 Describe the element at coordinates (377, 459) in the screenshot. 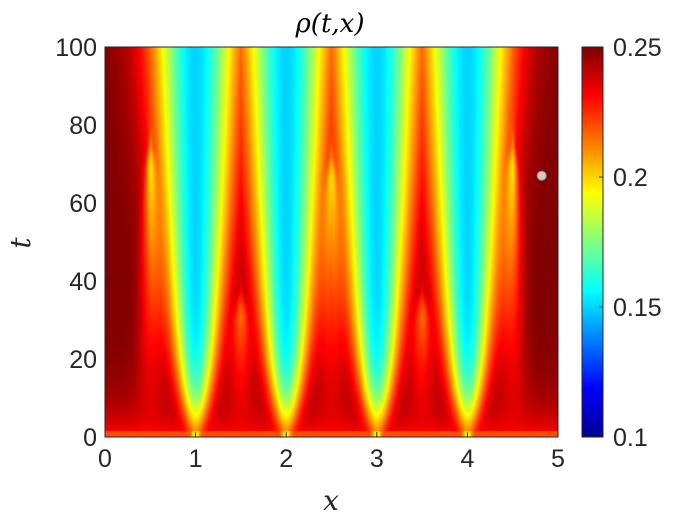

I see `x-tick-label: 3` at that location.